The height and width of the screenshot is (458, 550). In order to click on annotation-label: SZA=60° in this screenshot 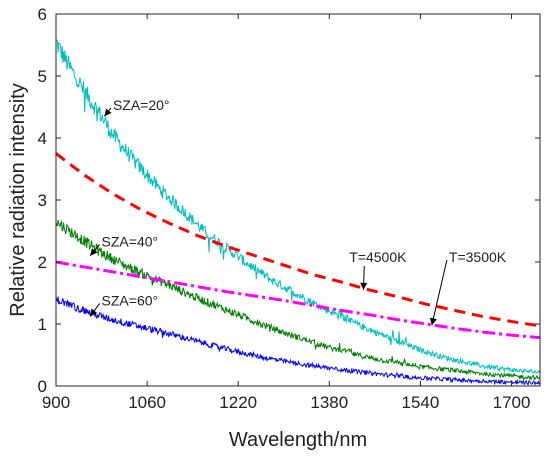, I will do `click(130, 300)`.